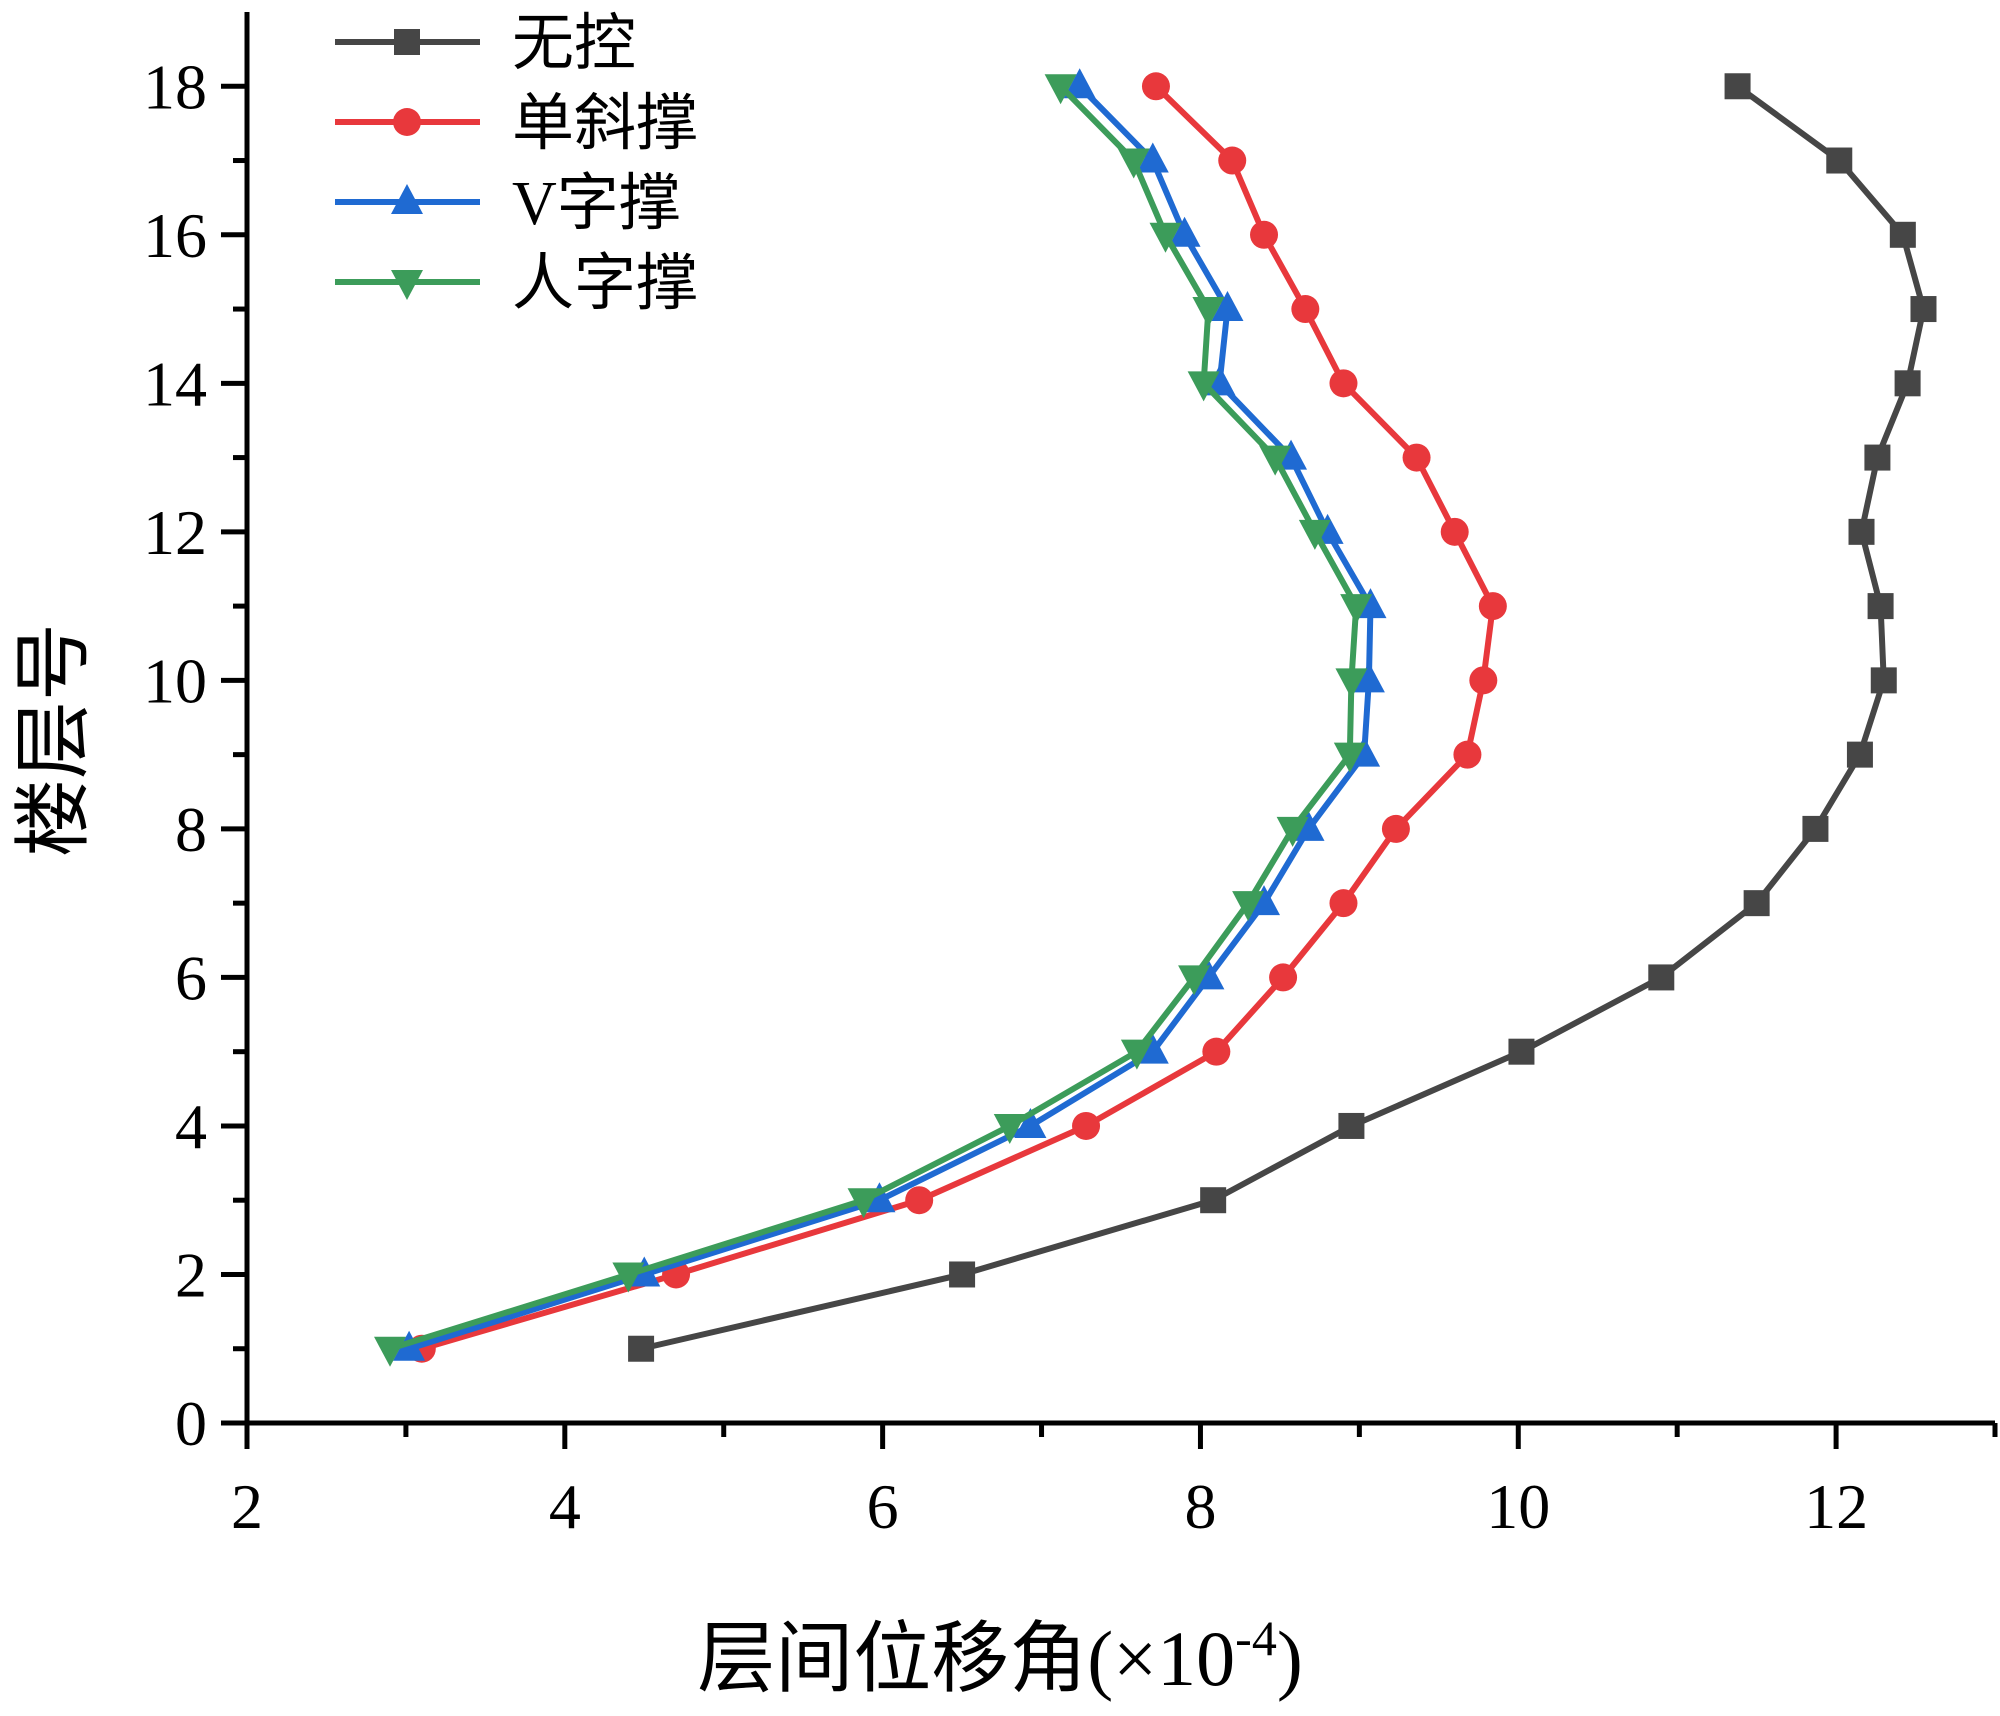  What do you see at coordinates (892, 1658) in the screenshot?
I see `x-axis-title-main: 层间位移角` at bounding box center [892, 1658].